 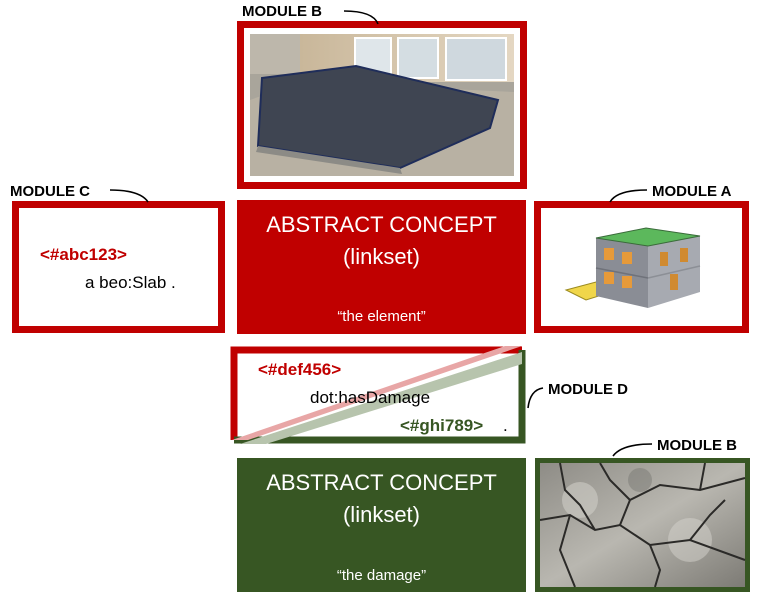 What do you see at coordinates (83, 254) in the screenshot?
I see `module-c-id: <#abc123>` at bounding box center [83, 254].